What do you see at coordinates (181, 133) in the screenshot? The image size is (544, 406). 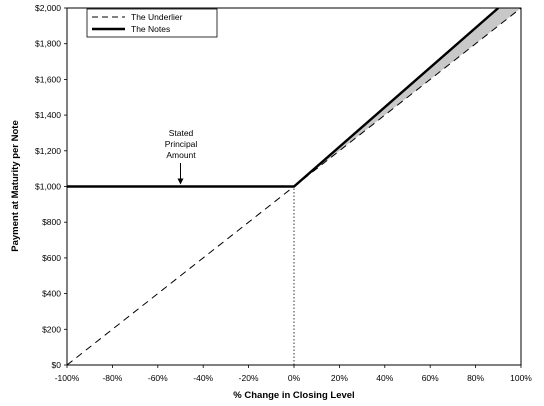 I see `annotation-line-1: Stated` at bounding box center [181, 133].